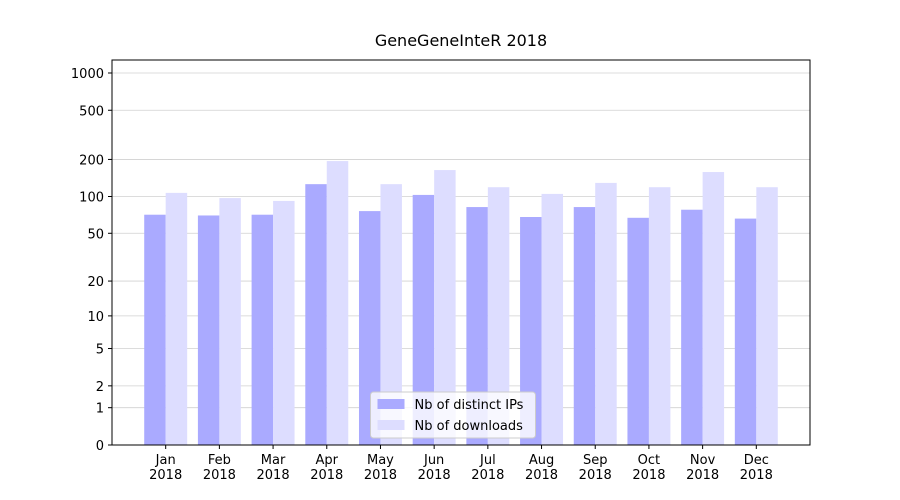 The height and width of the screenshot is (500, 900). What do you see at coordinates (219, 468) in the screenshot?
I see `x-tick-label: Feb 2018` at bounding box center [219, 468].